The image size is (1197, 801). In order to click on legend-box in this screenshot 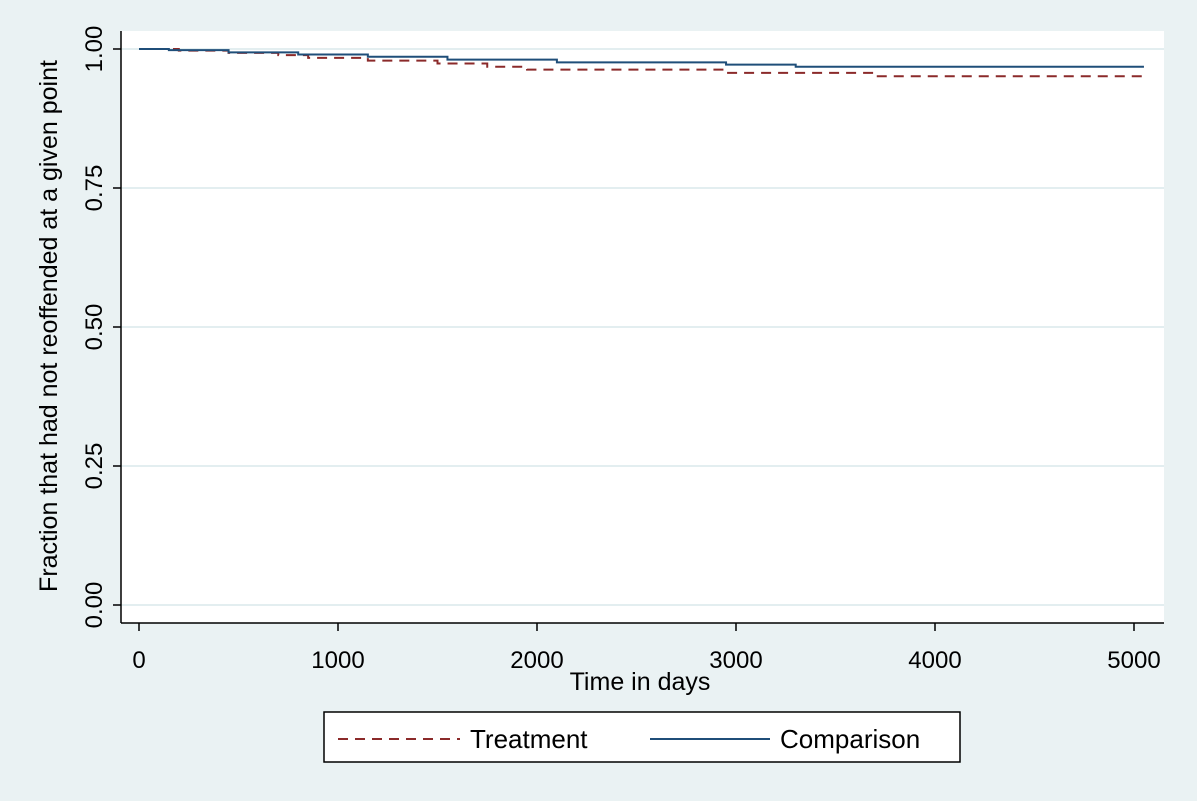, I will do `click(642, 737)`.